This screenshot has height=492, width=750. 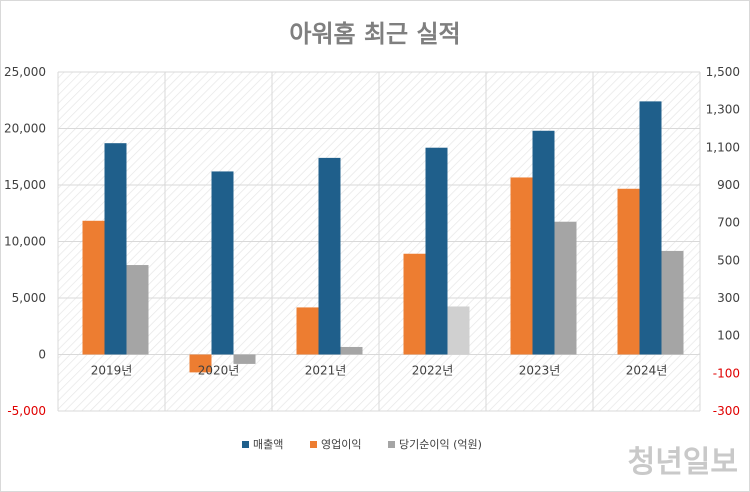 What do you see at coordinates (200, 363) in the screenshot?
I see `bar-영업이익-2020년` at bounding box center [200, 363].